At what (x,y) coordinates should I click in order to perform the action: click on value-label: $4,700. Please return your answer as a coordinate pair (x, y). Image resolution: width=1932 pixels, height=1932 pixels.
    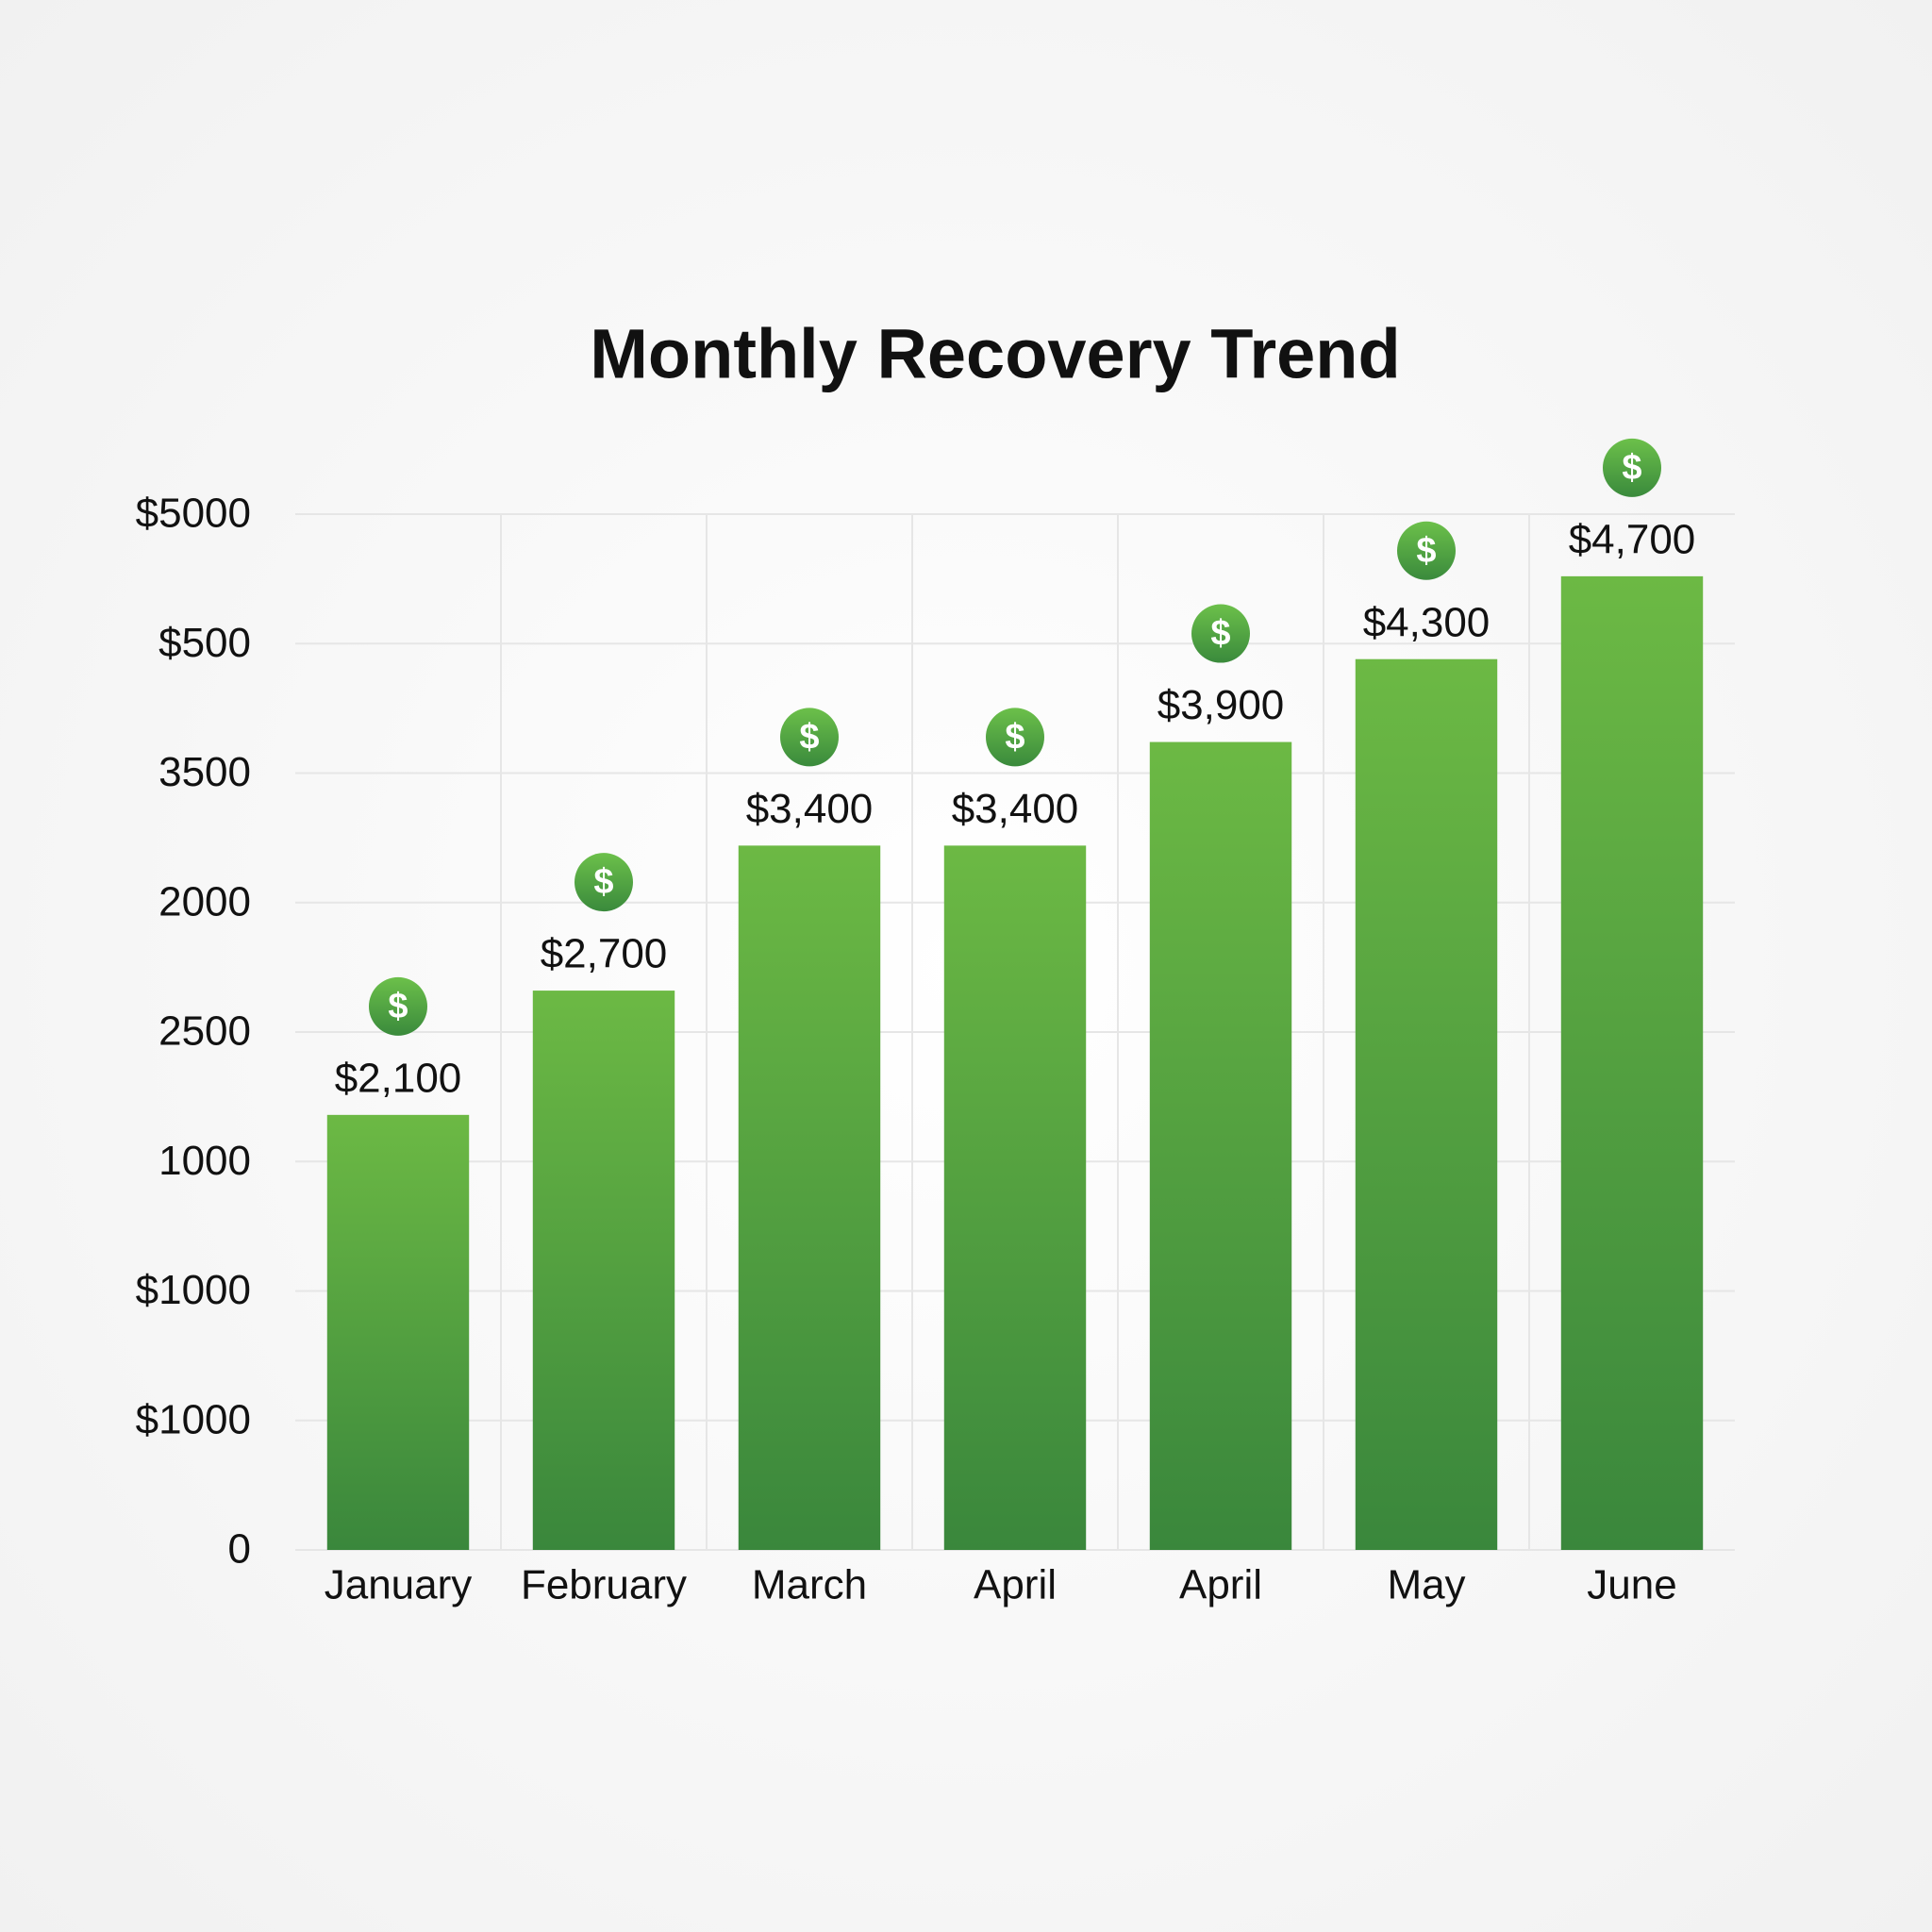
    Looking at the image, I should click on (1633, 540).